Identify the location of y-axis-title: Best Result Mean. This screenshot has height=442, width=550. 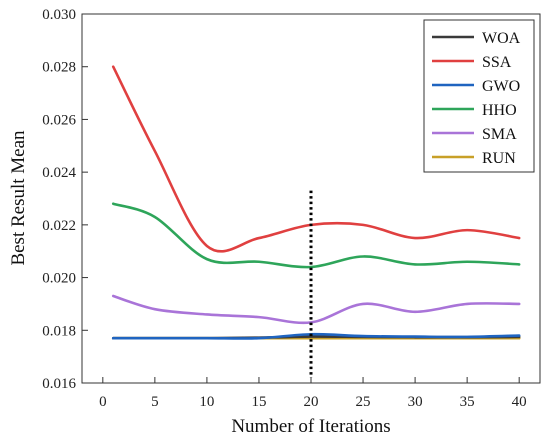
(18, 198).